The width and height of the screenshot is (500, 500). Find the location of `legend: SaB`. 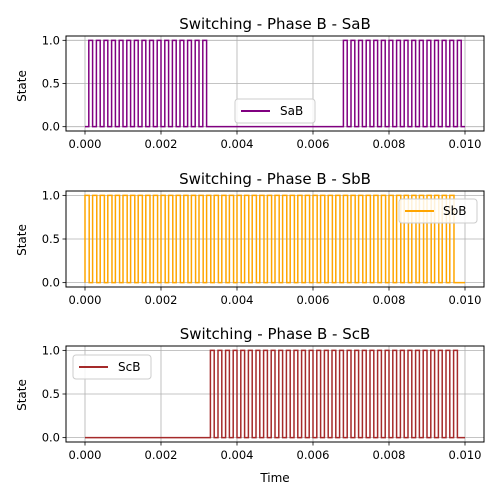

legend: SaB is located at coordinates (275, 111).